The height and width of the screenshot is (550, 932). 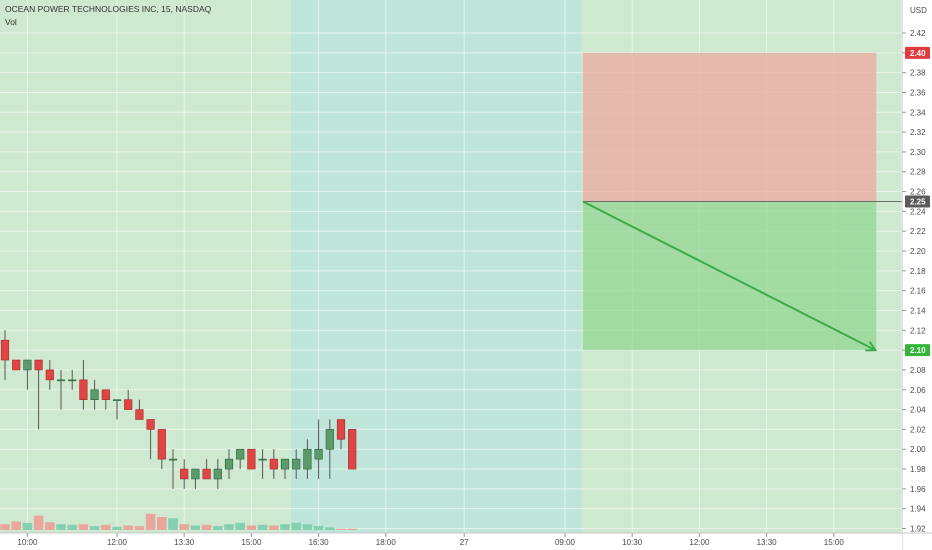 What do you see at coordinates (918, 449) in the screenshot?
I see `price-tick-label: 2.00` at bounding box center [918, 449].